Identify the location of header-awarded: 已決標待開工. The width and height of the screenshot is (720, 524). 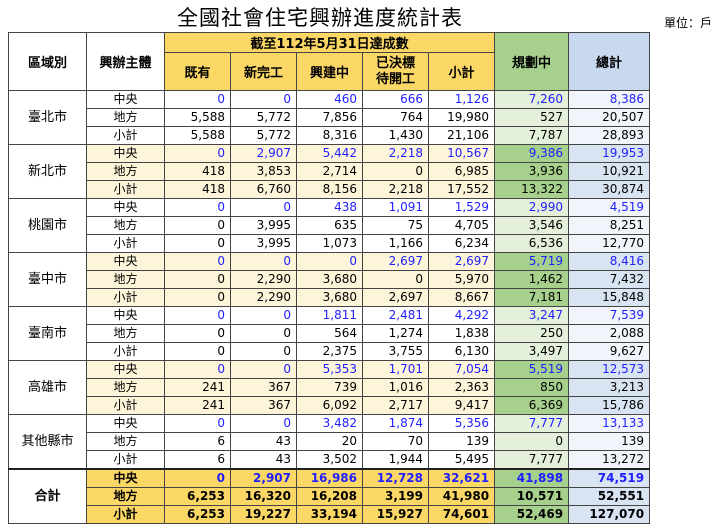
(395, 71).